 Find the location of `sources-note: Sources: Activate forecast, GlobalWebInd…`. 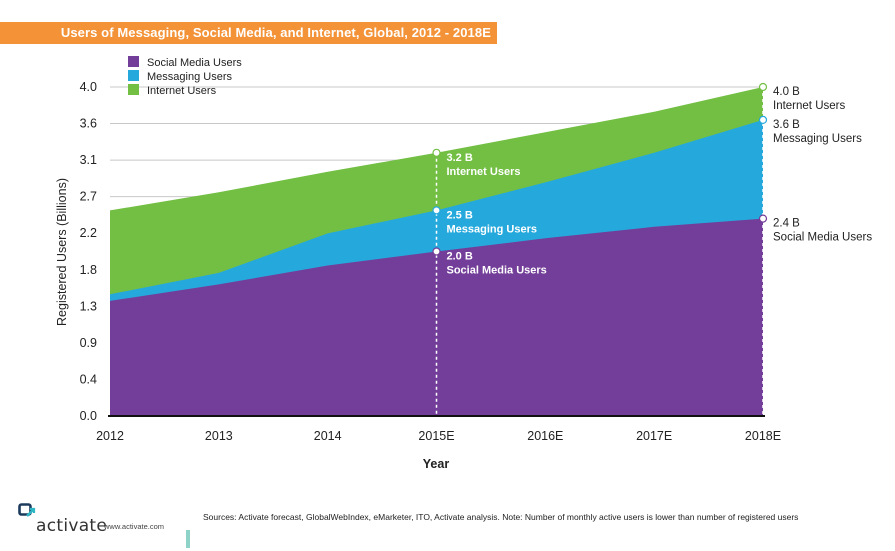

sources-note: Sources: Activate forecast, GlobalWebInd… is located at coordinates (501, 517).